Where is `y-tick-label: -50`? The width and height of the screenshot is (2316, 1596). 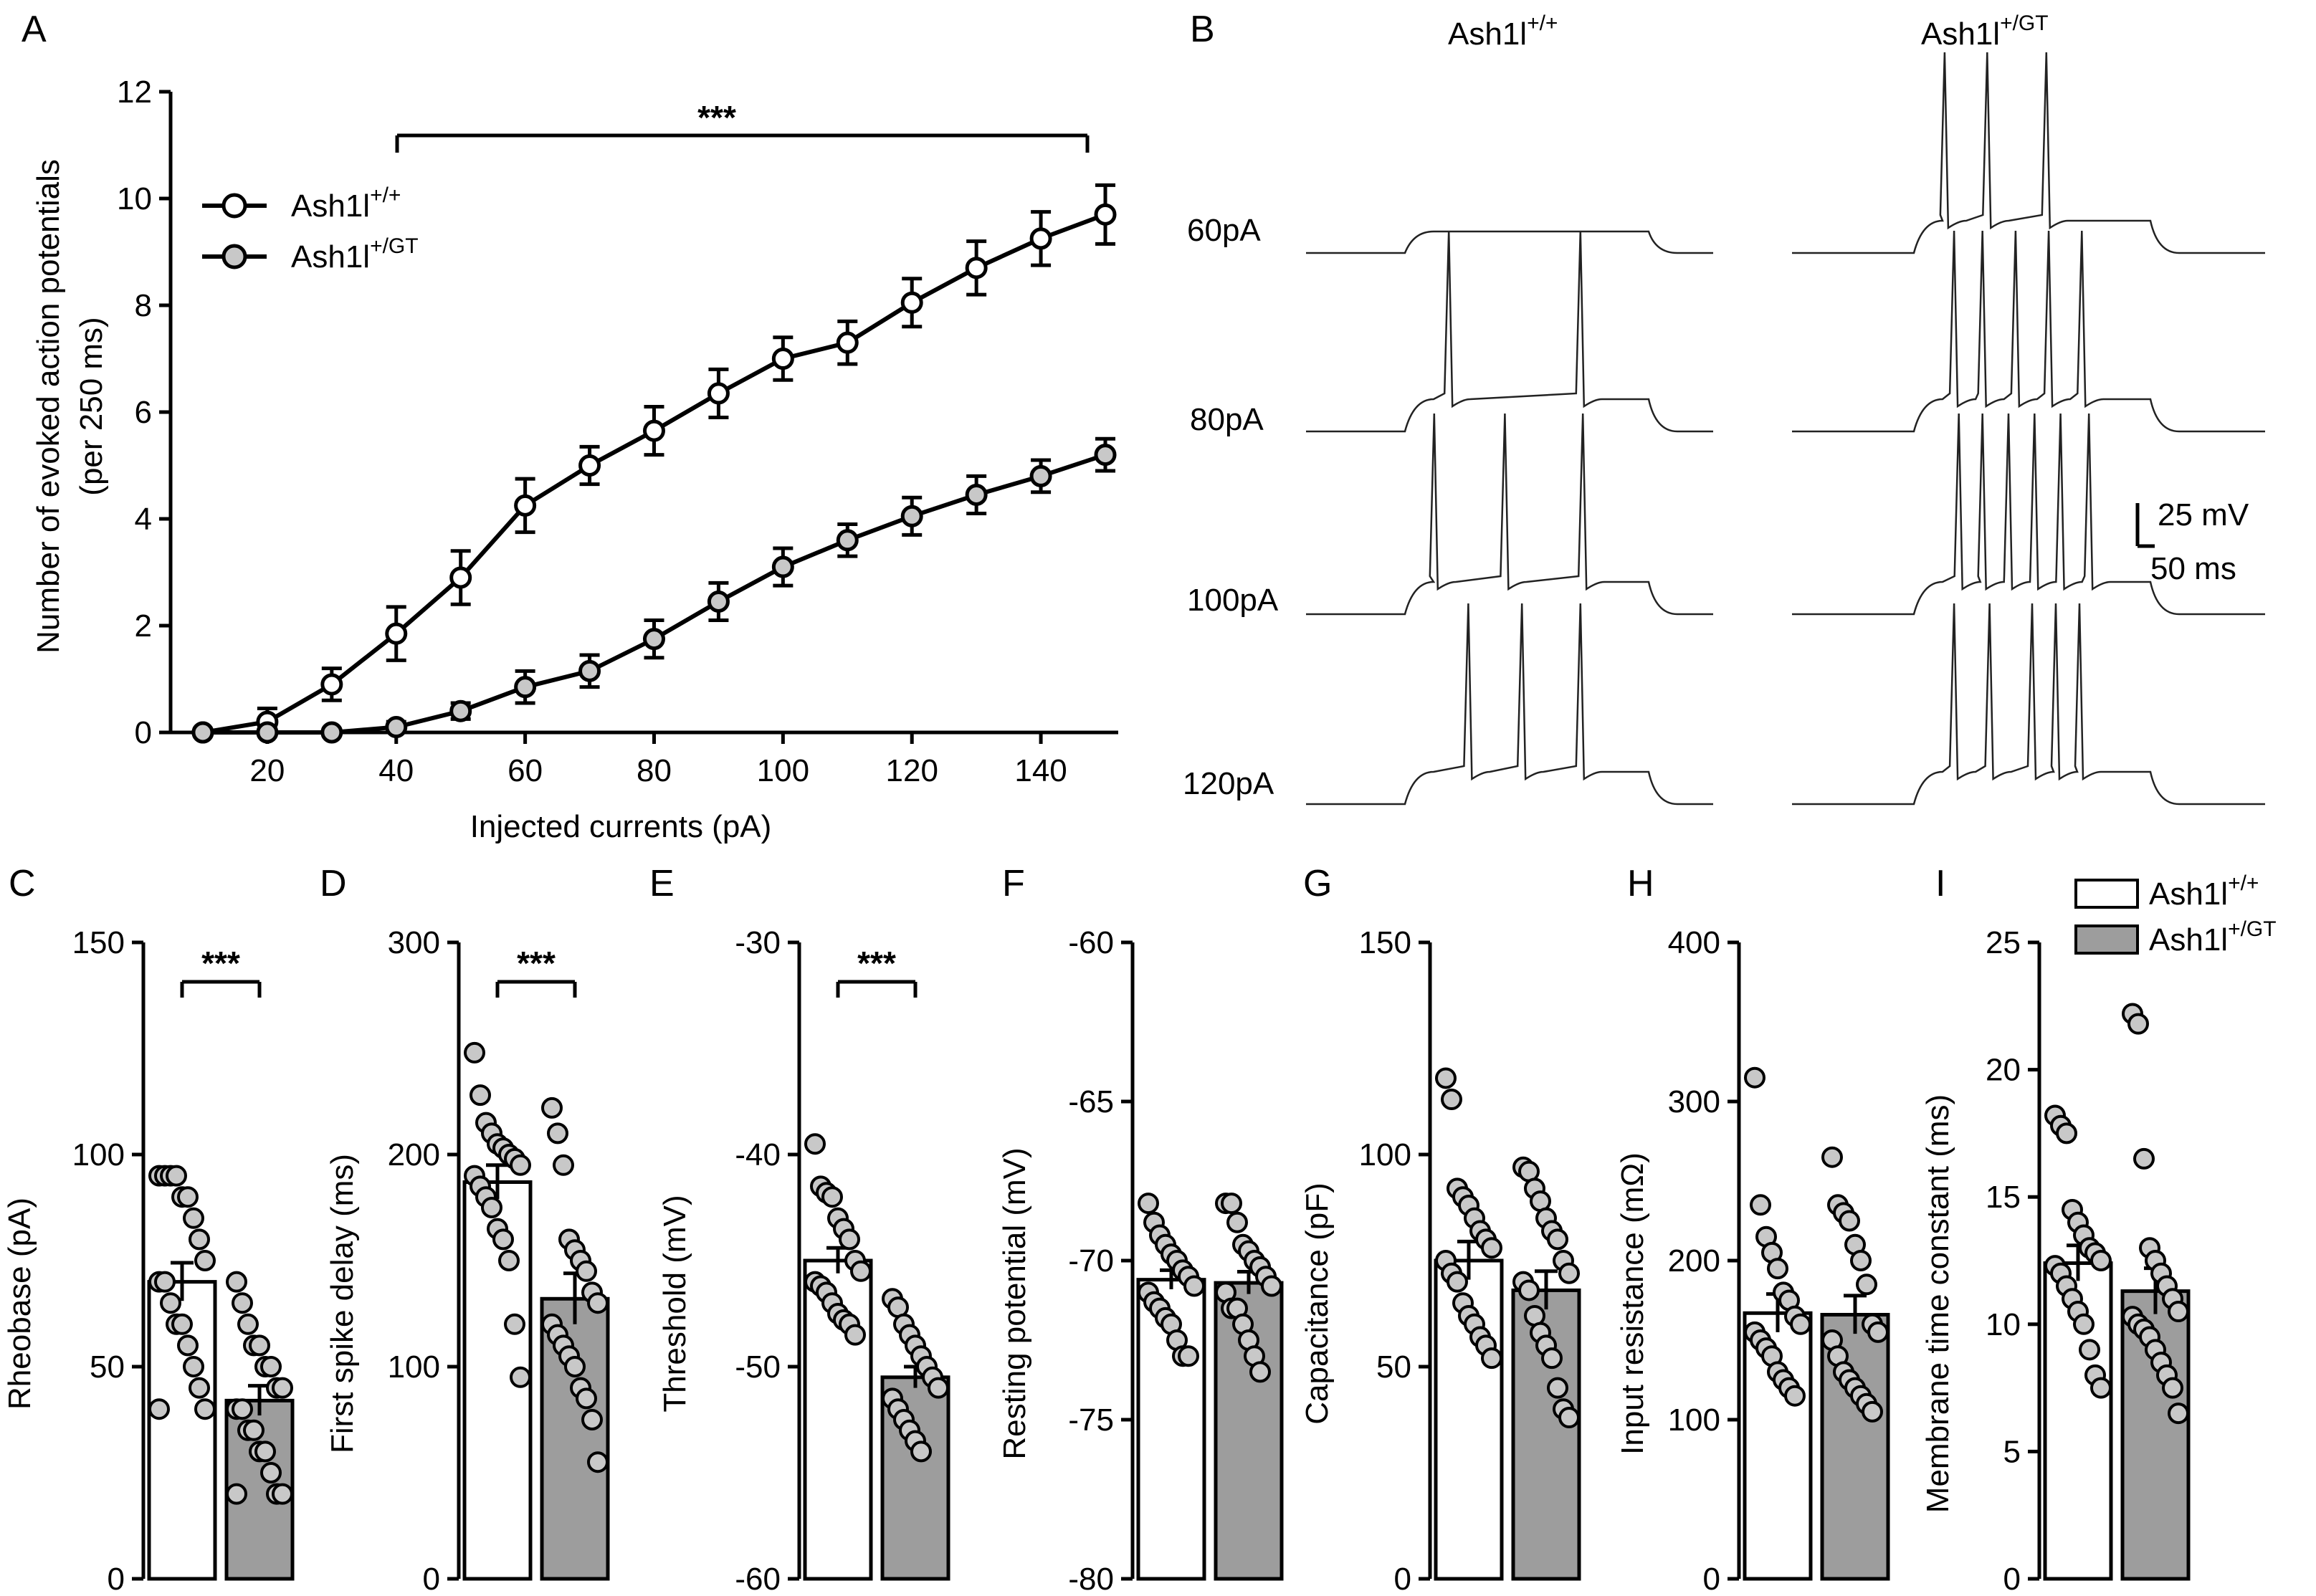 y-tick-label: -50 is located at coordinates (758, 1367).